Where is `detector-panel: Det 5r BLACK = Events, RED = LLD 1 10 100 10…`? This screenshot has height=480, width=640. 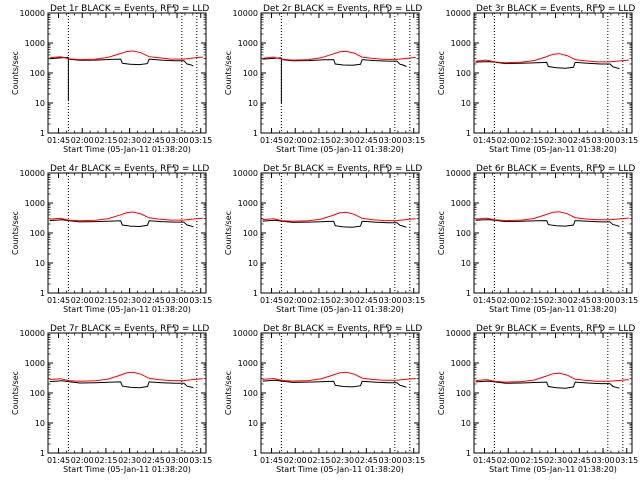 detector-panel: Det 5r BLACK = Events, RED = LLD 1 10 100 10… is located at coordinates (324, 239).